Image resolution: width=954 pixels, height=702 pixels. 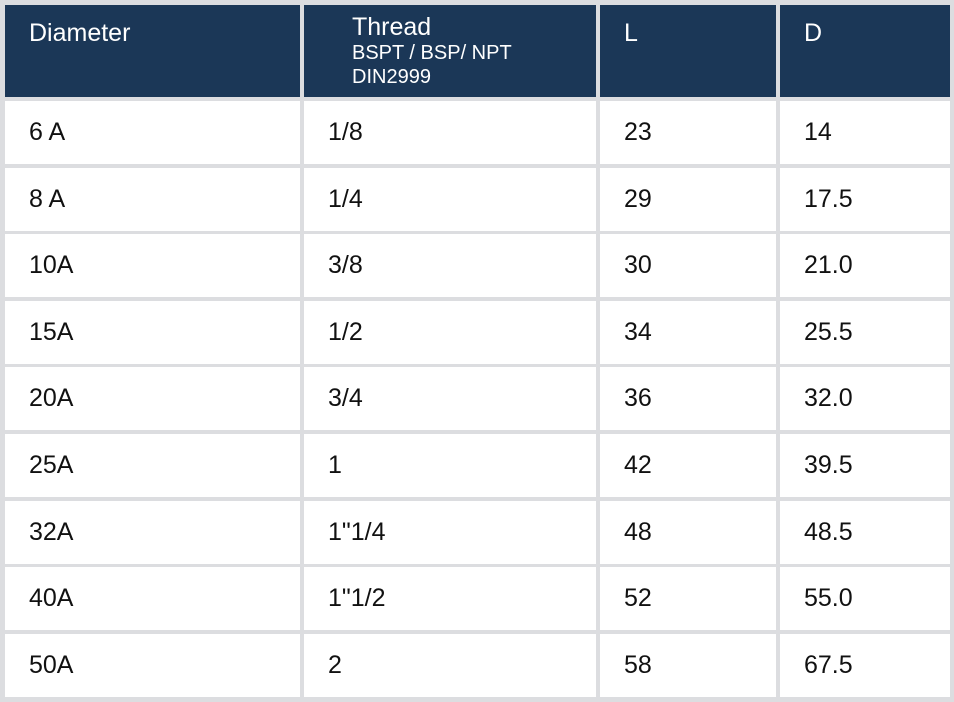 I want to click on header-text: Thread, so click(x=392, y=27).